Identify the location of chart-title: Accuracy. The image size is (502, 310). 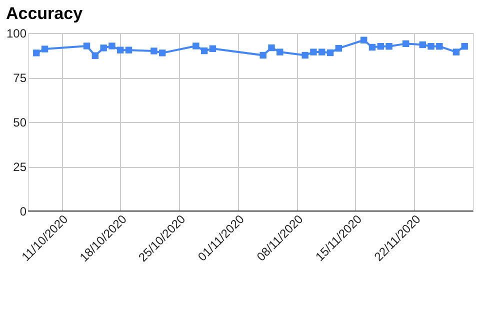
(45, 13).